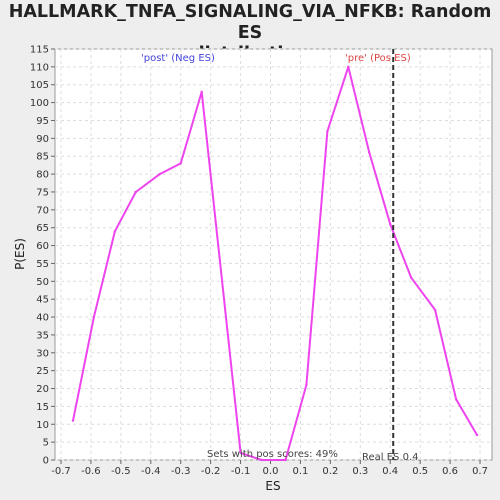 This screenshot has width=500, height=500. Describe the element at coordinates (42, 264) in the screenshot. I see `y-tick-label: 55` at that location.